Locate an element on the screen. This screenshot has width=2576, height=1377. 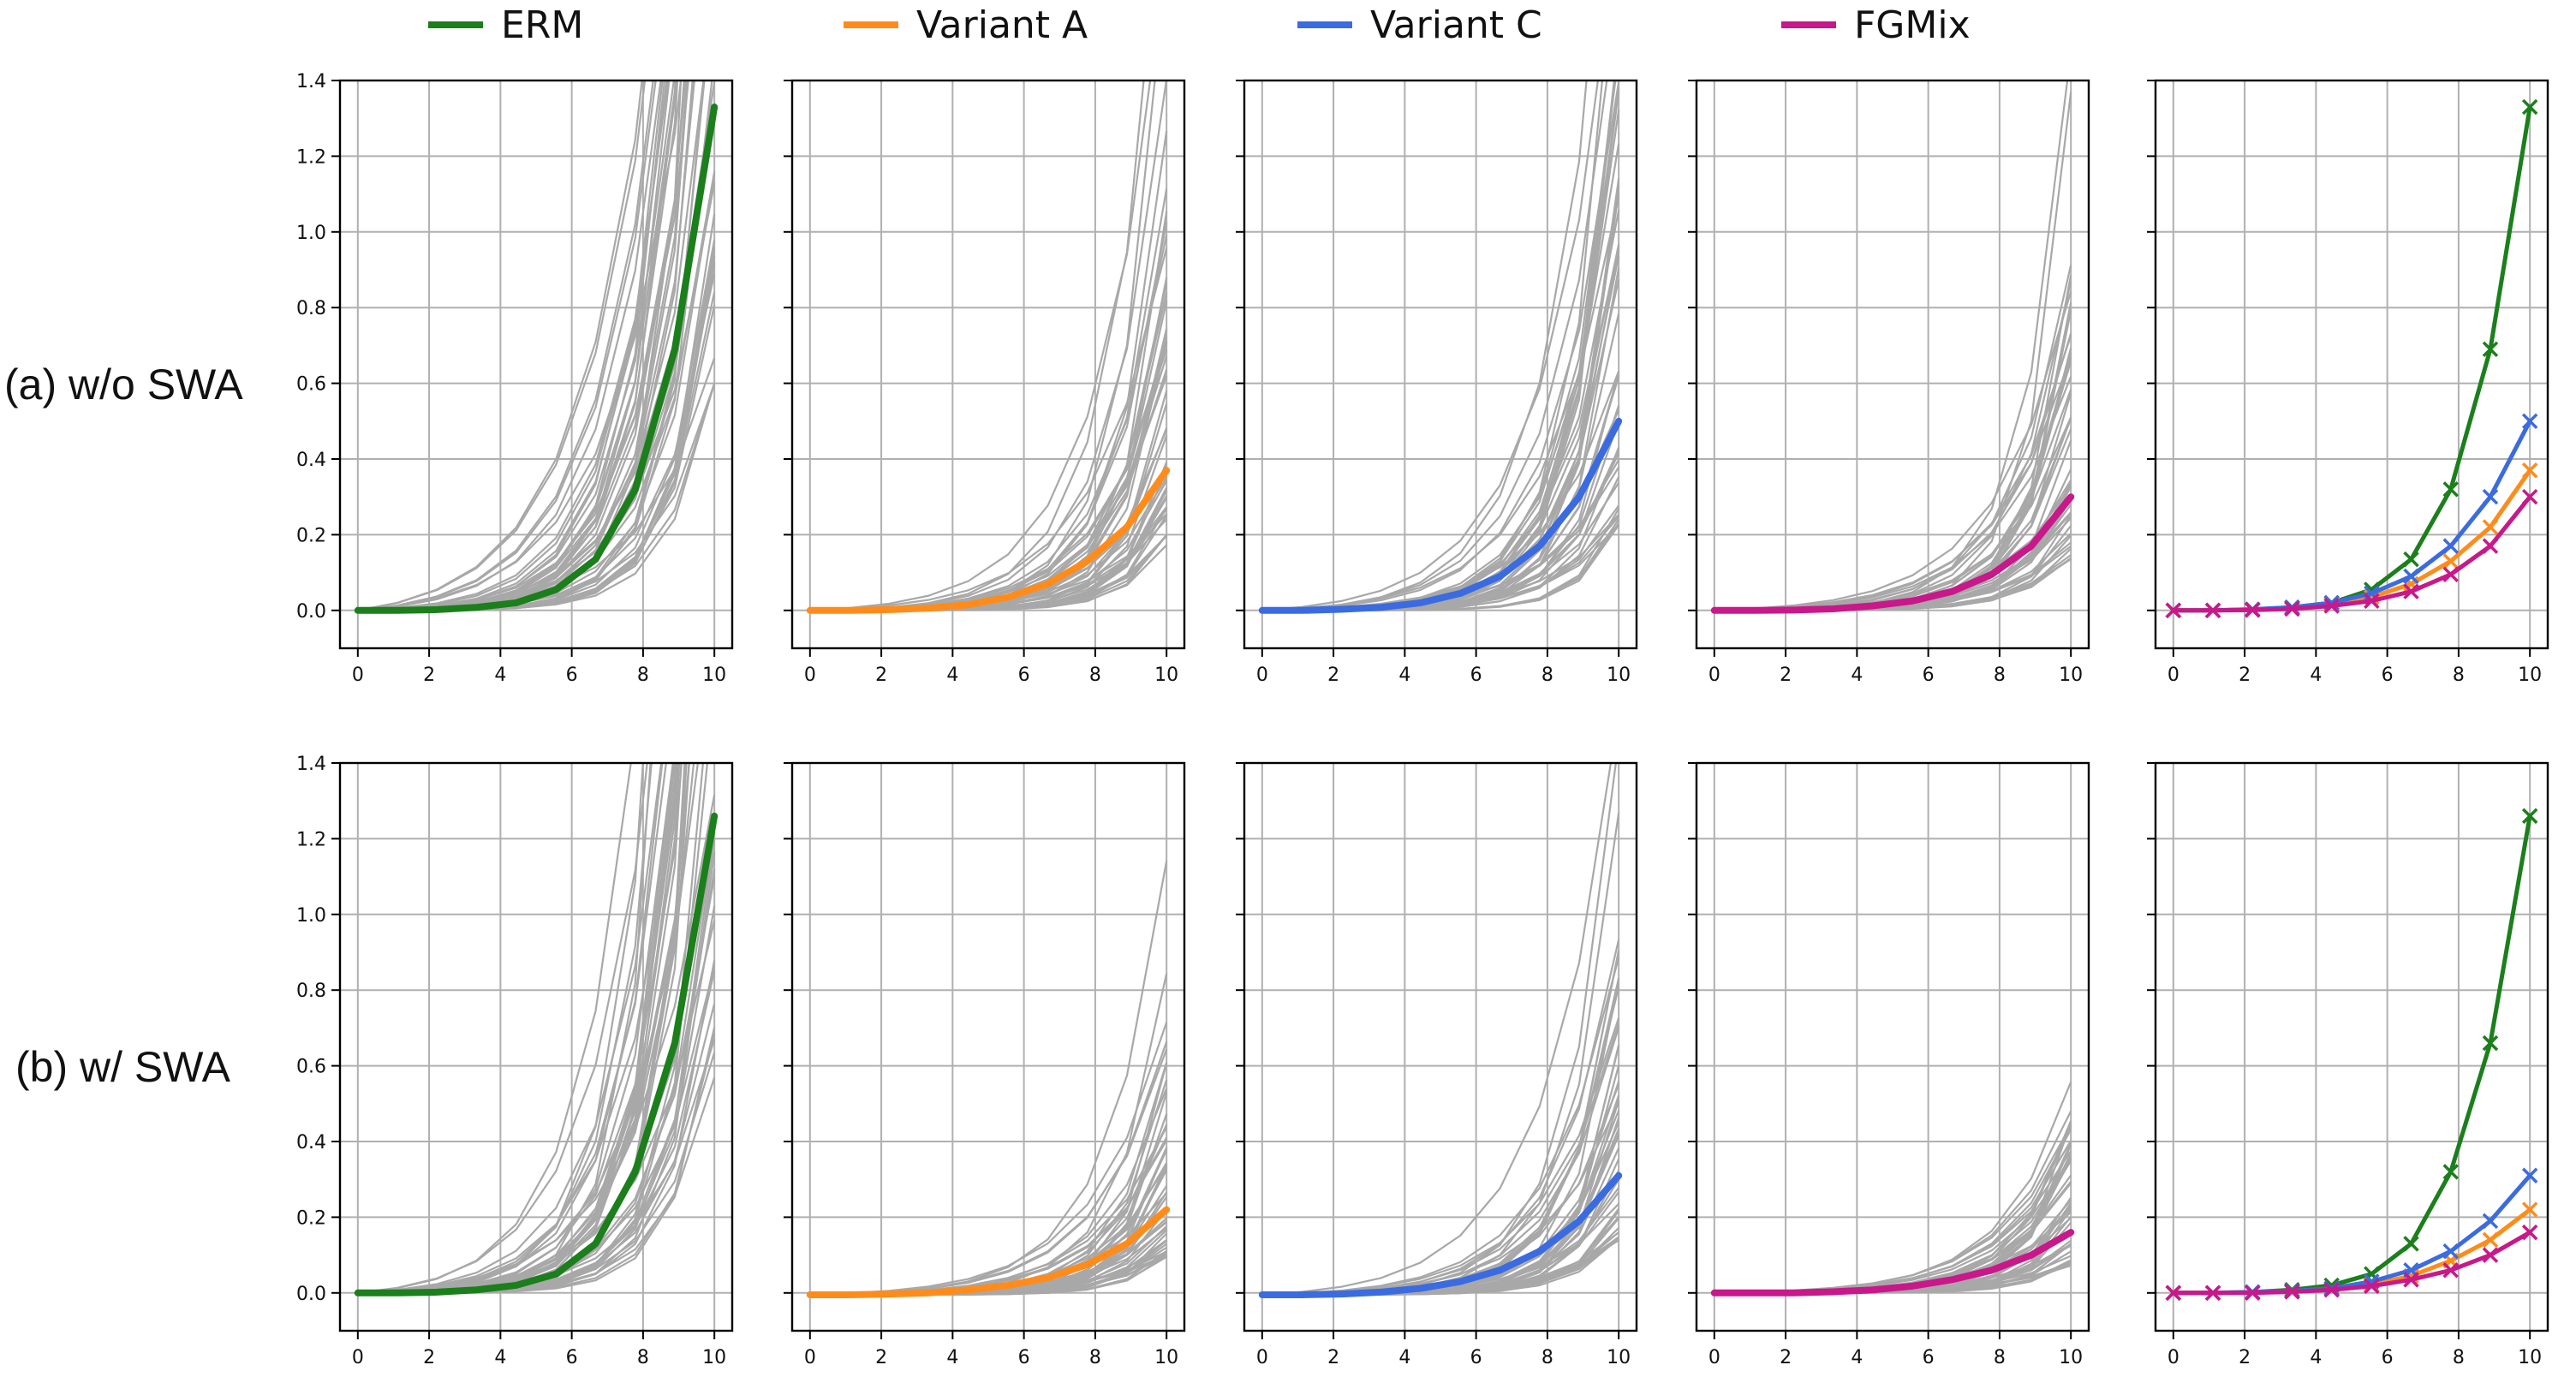
series-erm is located at coordinates (536, 1054).